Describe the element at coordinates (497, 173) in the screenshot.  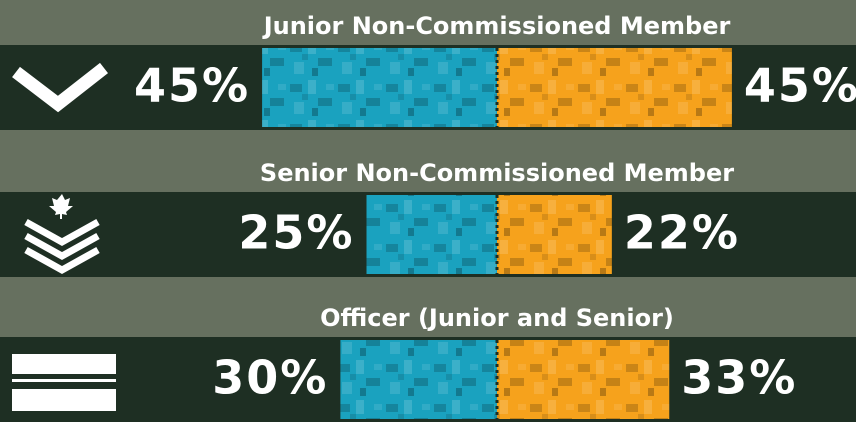
I see `row-title: Senior Non-Commissioned Member` at that location.